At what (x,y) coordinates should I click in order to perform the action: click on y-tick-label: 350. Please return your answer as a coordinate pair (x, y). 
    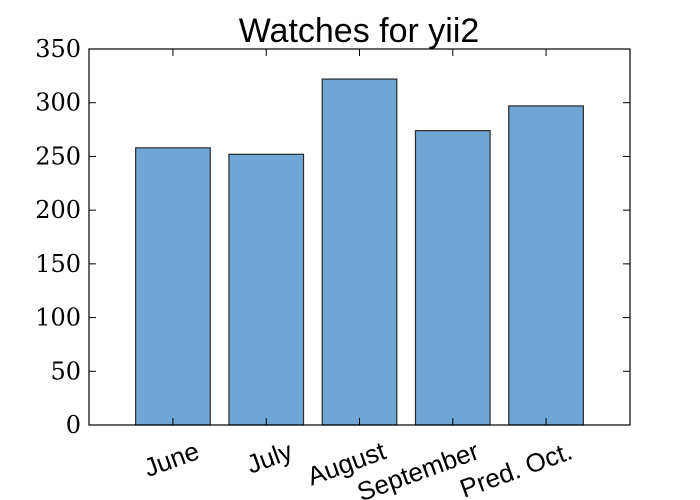
    Looking at the image, I should click on (58, 49).